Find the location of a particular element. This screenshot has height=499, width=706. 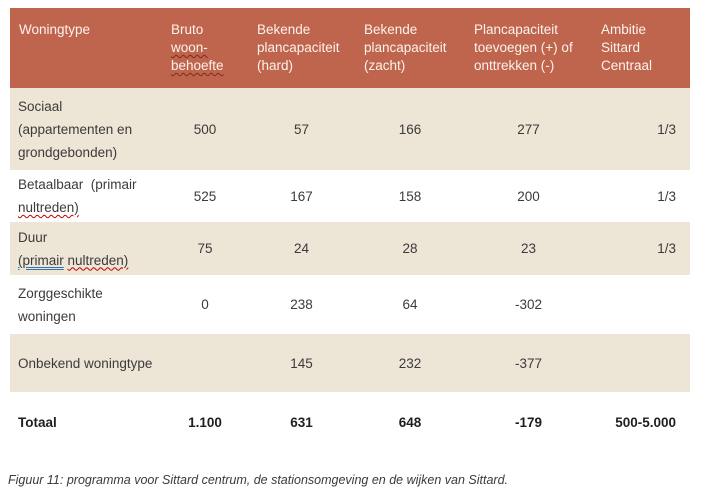

label-grammar-marked-word: (primair is located at coordinates (41, 260).